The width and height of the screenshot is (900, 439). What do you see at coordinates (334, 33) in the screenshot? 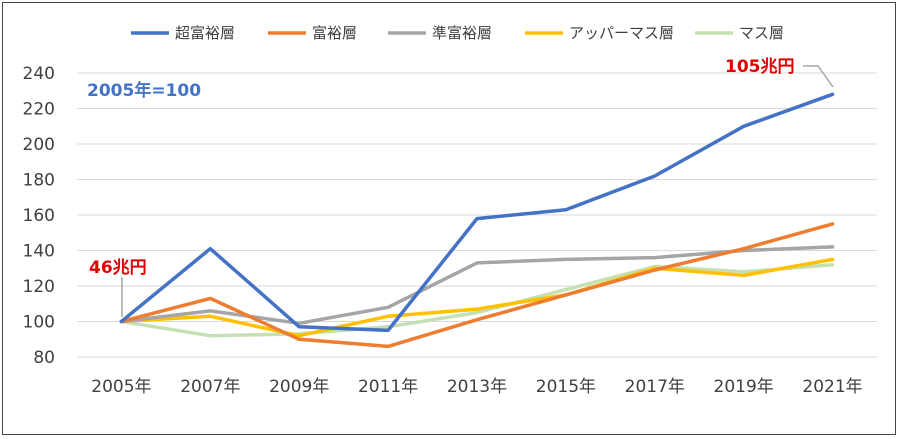
I see `legend-entry-1: 富裕層` at bounding box center [334, 33].